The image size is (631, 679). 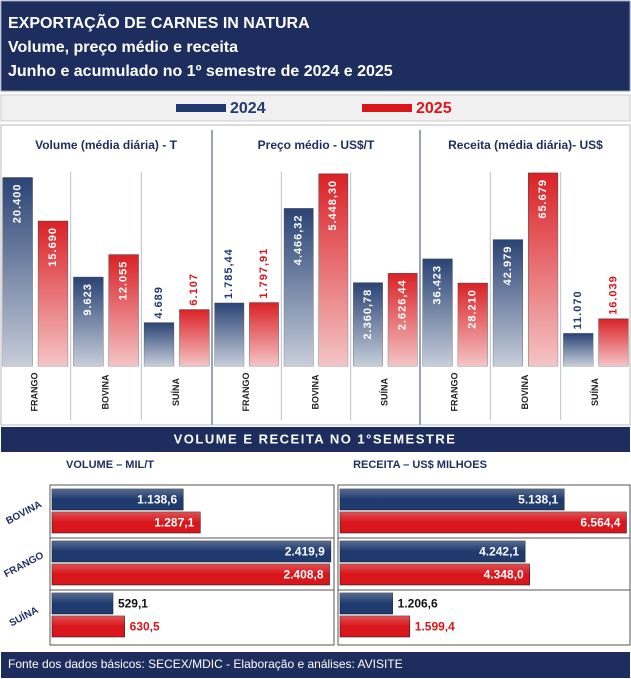 What do you see at coordinates (538, 500) in the screenshot?
I see `value-label: 5.138,1` at bounding box center [538, 500].